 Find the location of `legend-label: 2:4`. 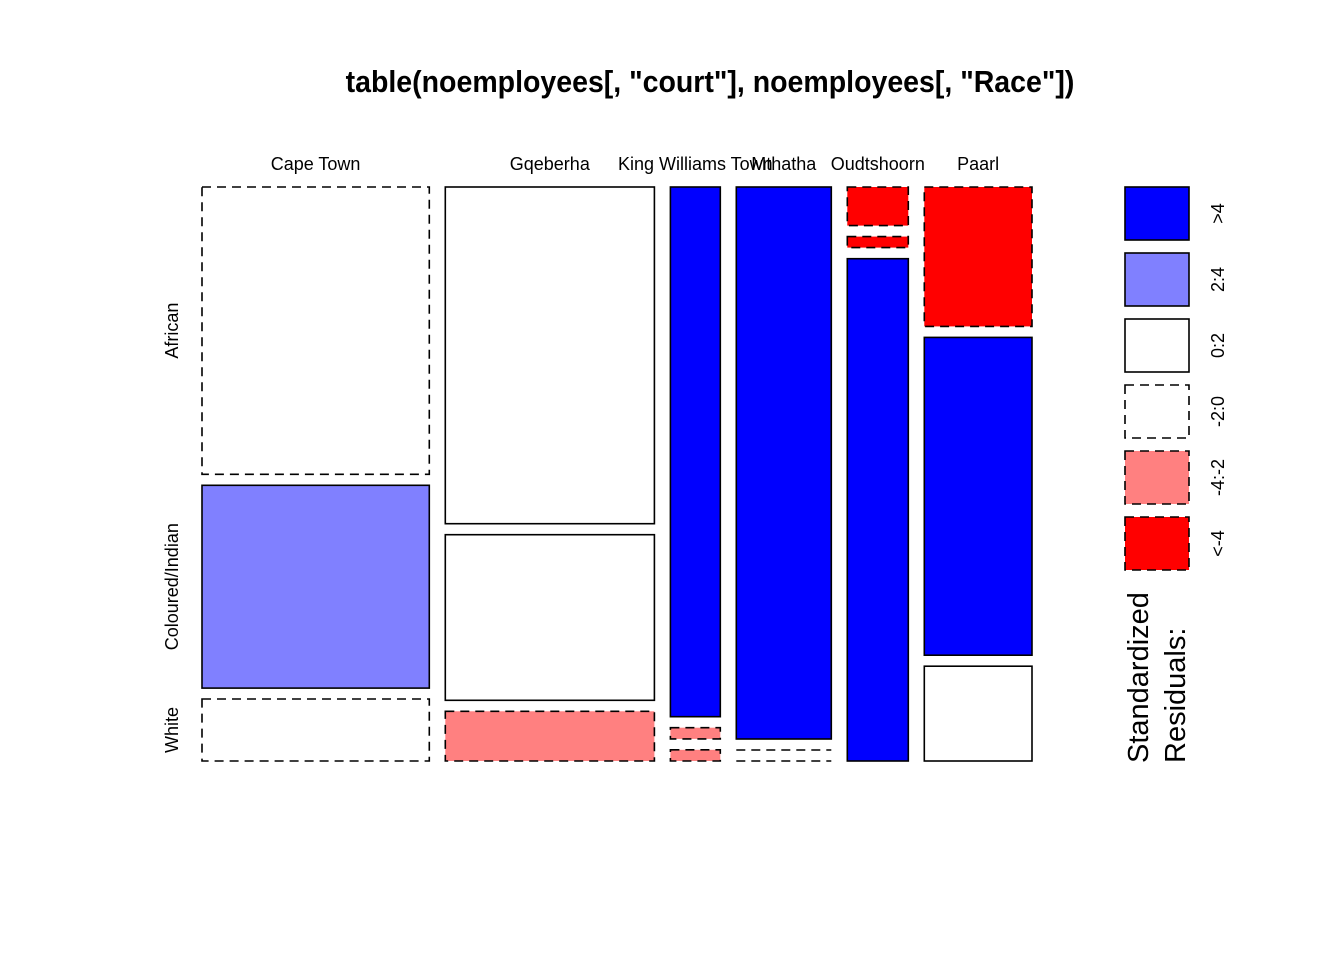

legend-label: 2:4 is located at coordinates (1218, 279).